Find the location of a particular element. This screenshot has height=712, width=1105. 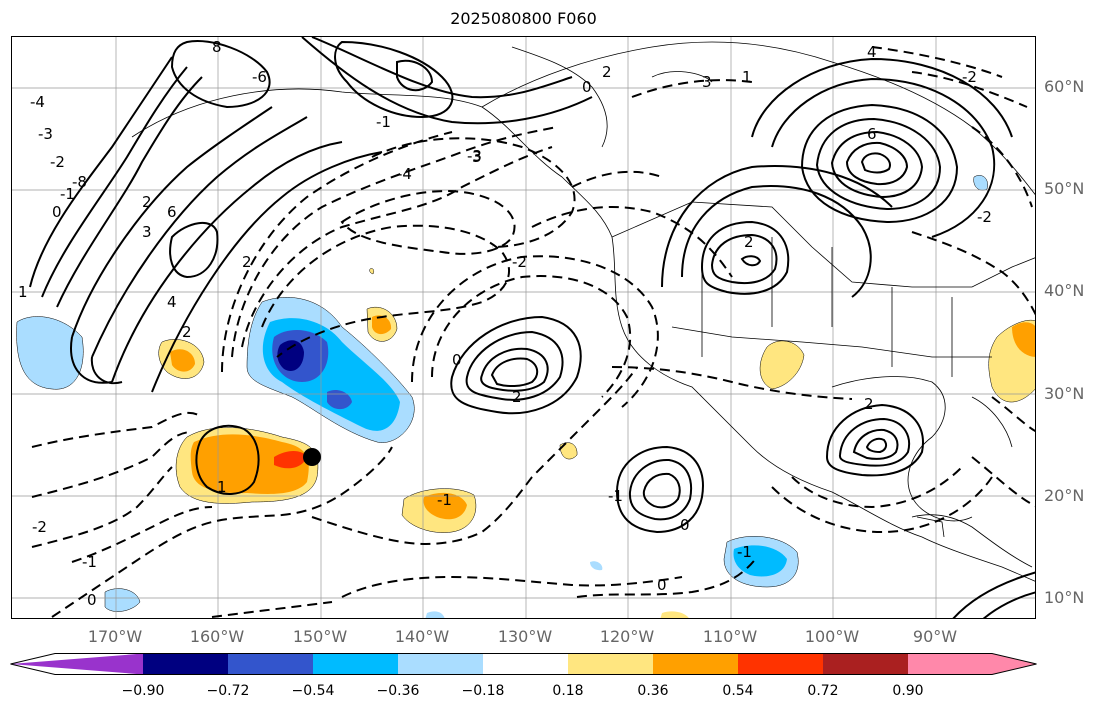

contour-label: -8 is located at coordinates (79, 182).